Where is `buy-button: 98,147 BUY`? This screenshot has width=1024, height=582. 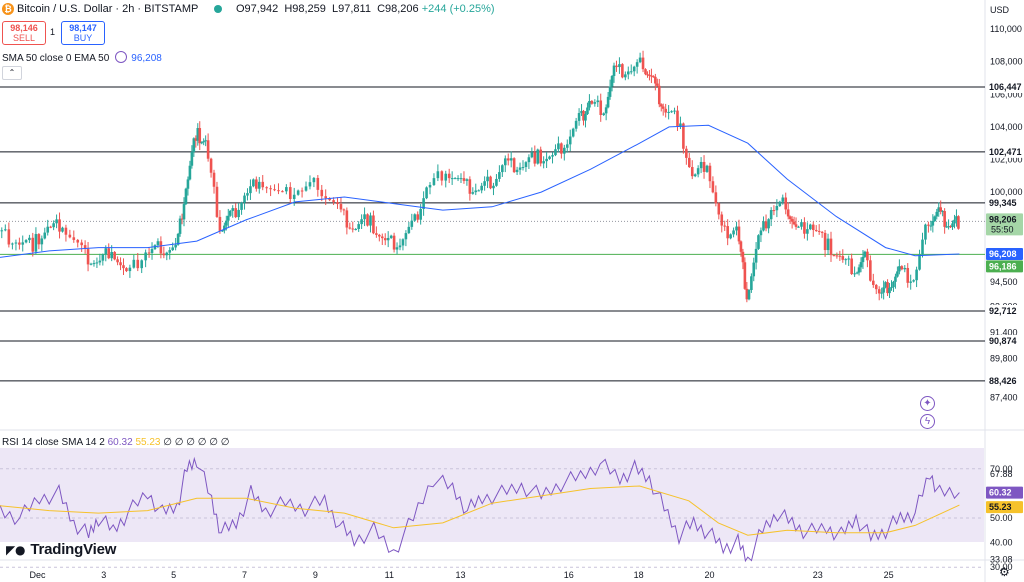
buy-button: 98,147 BUY is located at coordinates (83, 33).